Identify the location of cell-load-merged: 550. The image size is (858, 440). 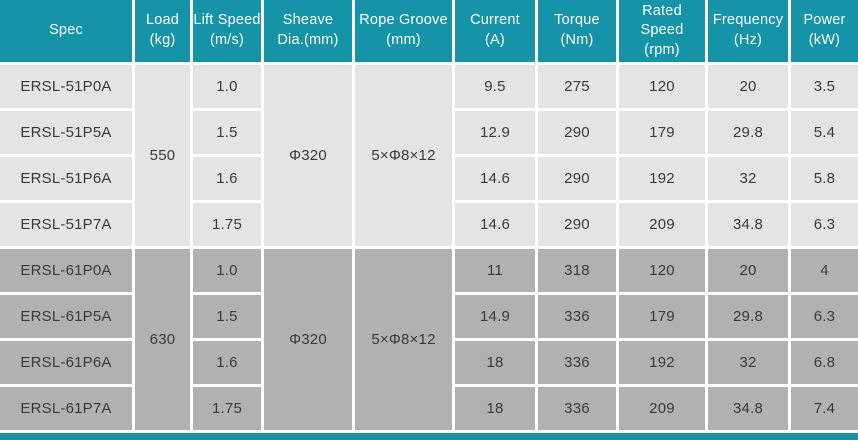
(162, 155).